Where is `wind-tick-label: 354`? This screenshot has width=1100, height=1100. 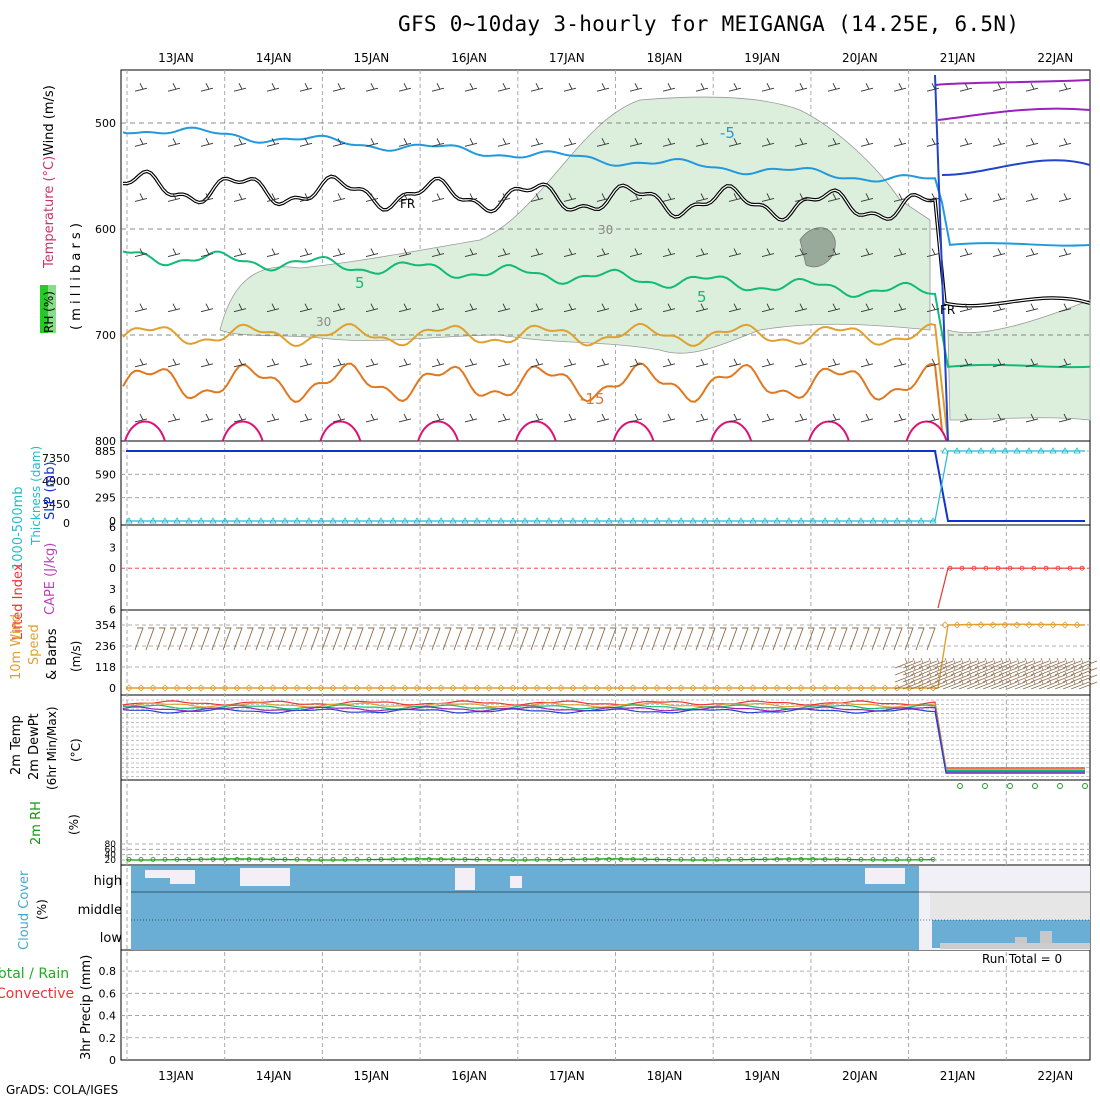
wind-tick-label: 354 is located at coordinates (105, 625).